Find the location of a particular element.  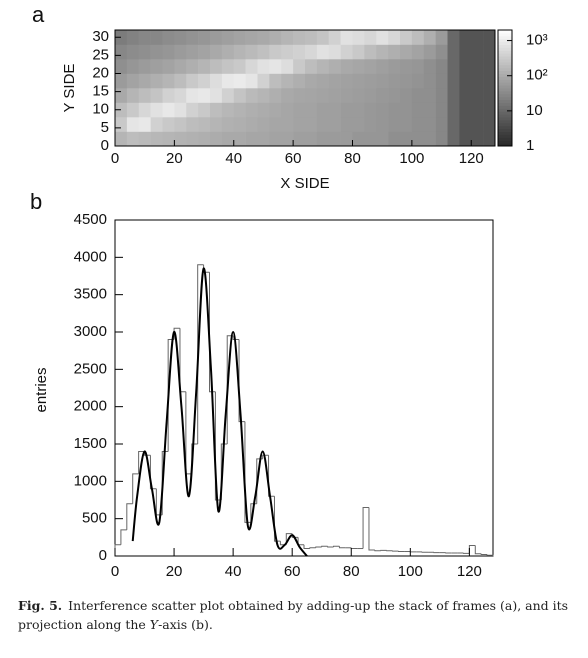

x-tick-label: 0 is located at coordinates (115, 158).